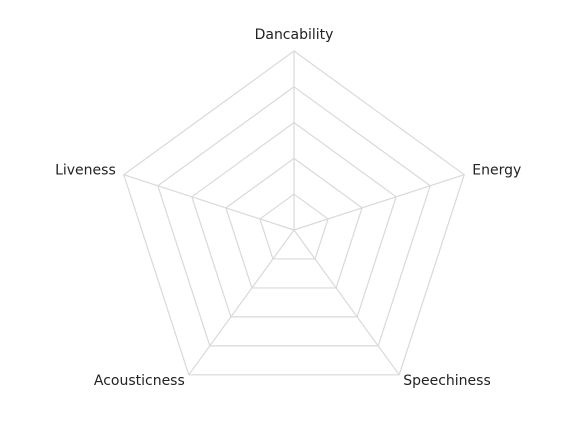 The image size is (588, 426). I want to click on axis-label-acousticness: Acousticness, so click(139, 381).